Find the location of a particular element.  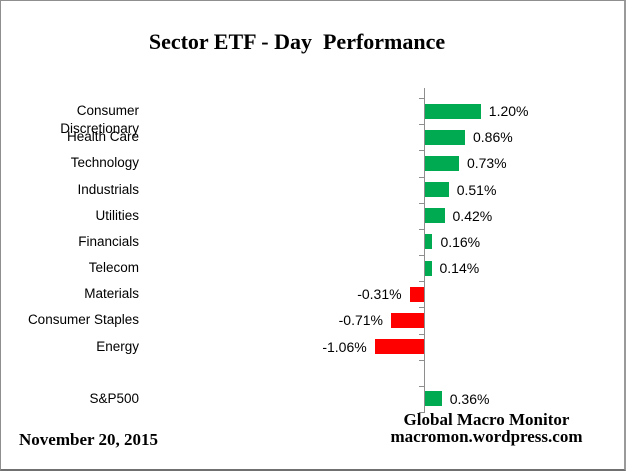

footer-source-line1: Global Macro Monitor is located at coordinates (486, 419).